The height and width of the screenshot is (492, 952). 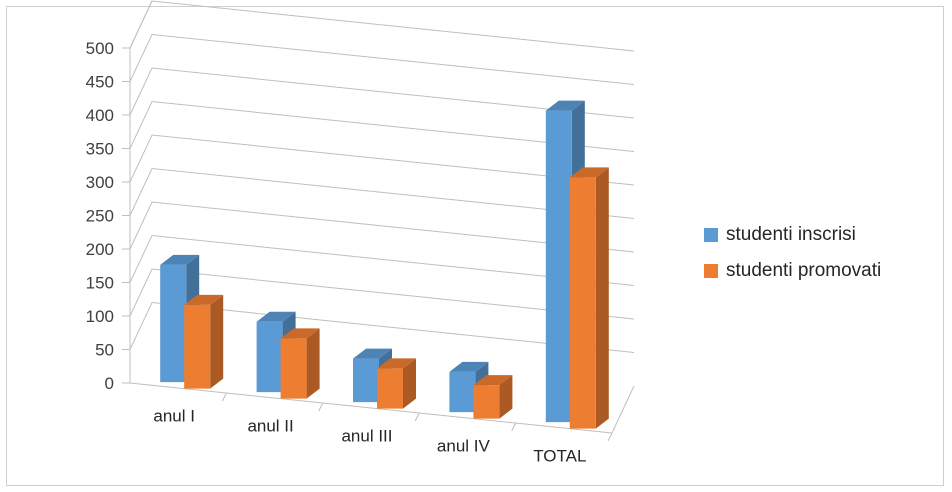 I want to click on y-tick-label: 450, so click(x=100, y=82).